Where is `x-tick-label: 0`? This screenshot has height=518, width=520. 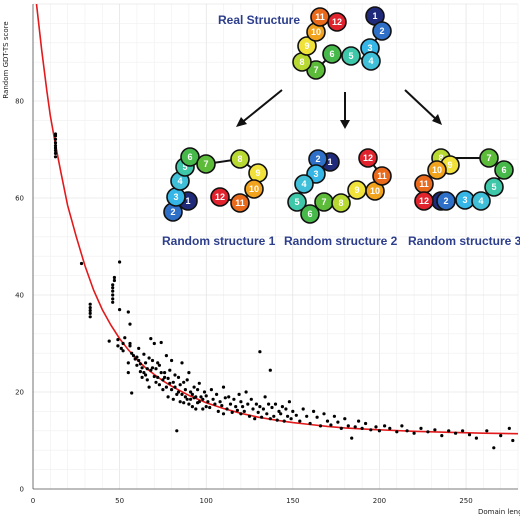
x-tick-label: 0 is located at coordinates (33, 501).